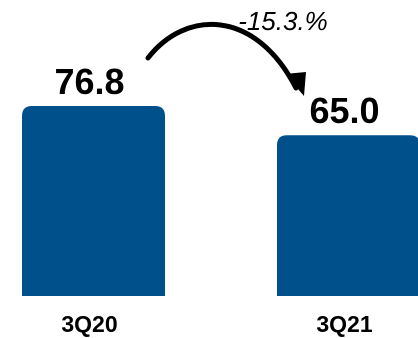 This screenshot has height=338, width=418. What do you see at coordinates (344, 110) in the screenshot?
I see `data-label-3q21: 65.0` at bounding box center [344, 110].